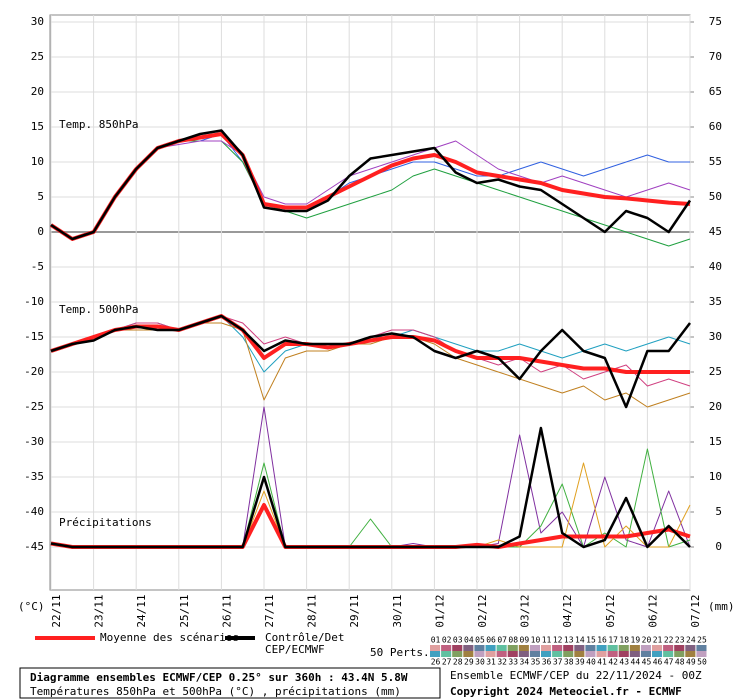 The image size is (740, 700). I want to click on x-tick-label: 22/11, so click(56, 610).